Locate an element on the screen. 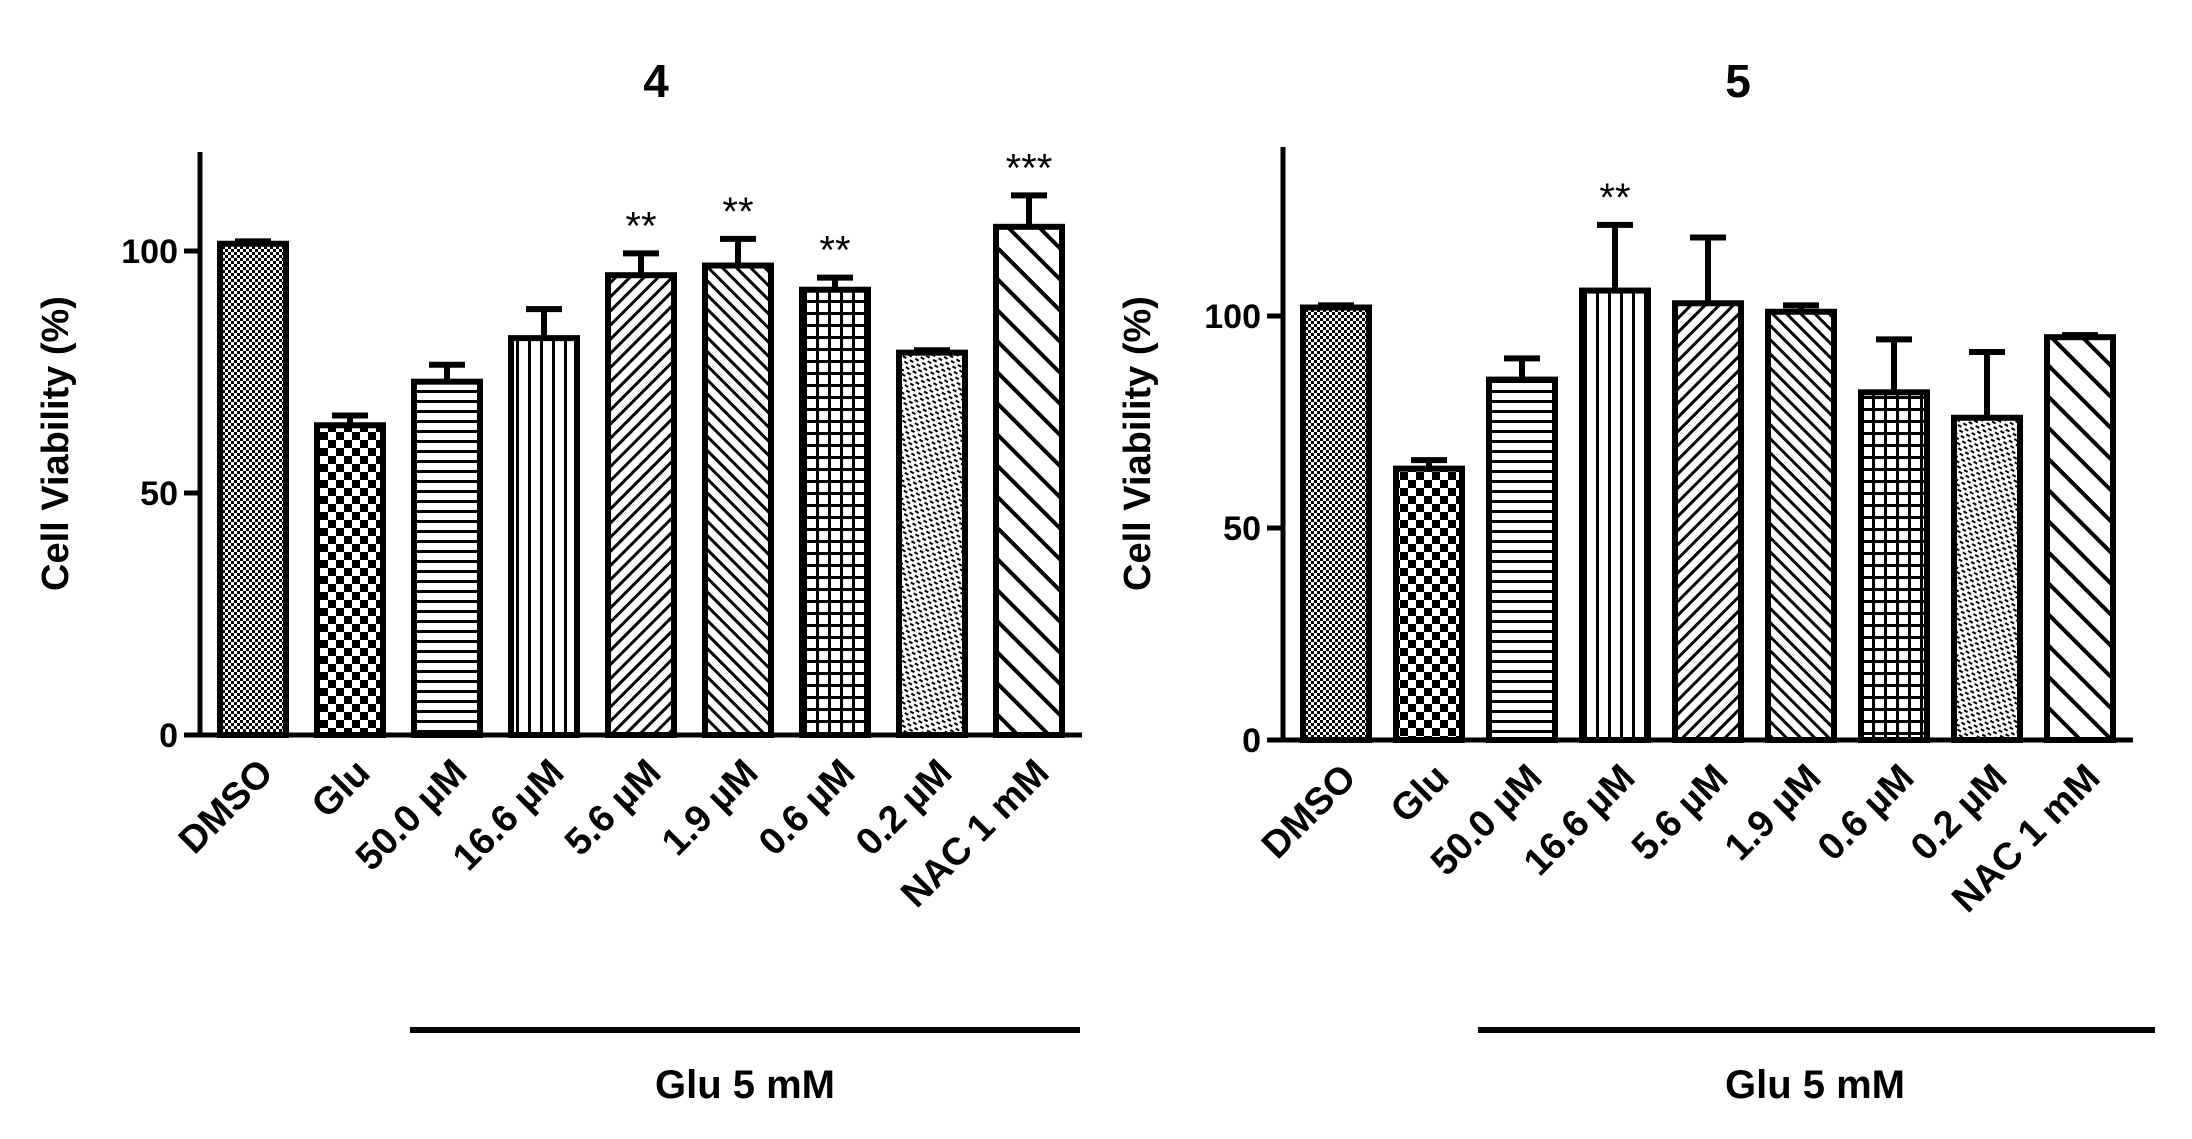 This screenshot has width=2192, height=1139. chart-title: 4 is located at coordinates (656, 81).